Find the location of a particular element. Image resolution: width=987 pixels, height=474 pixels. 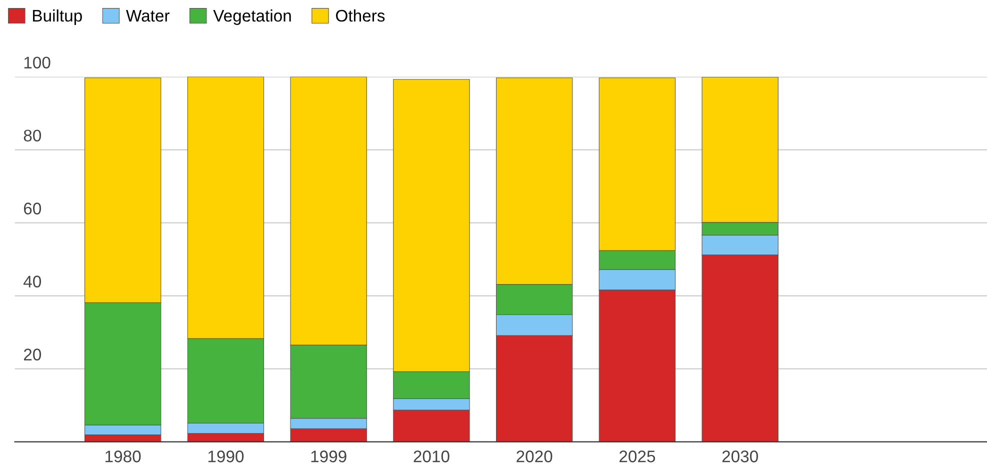

y-tick-label: 20 is located at coordinates (33, 354).